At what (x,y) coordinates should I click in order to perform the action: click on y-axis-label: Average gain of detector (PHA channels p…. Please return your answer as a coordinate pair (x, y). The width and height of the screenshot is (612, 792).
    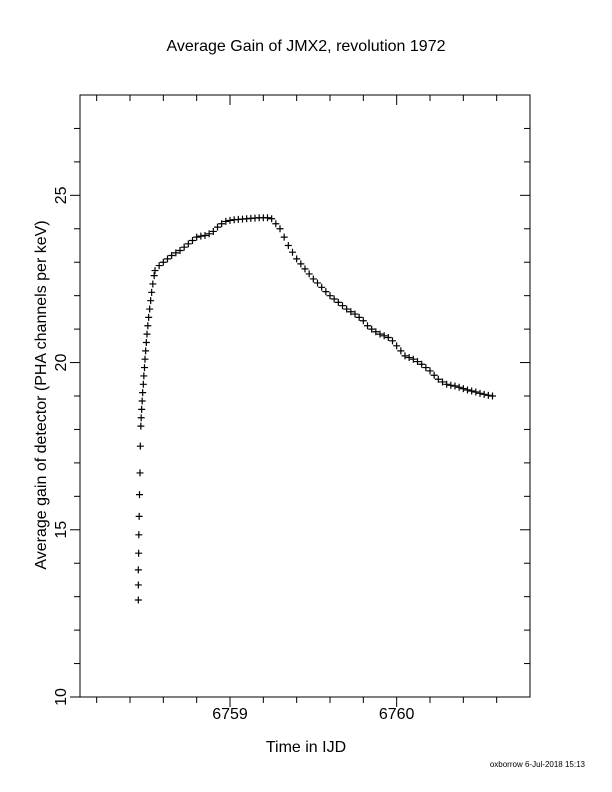
    Looking at the image, I should click on (41, 394).